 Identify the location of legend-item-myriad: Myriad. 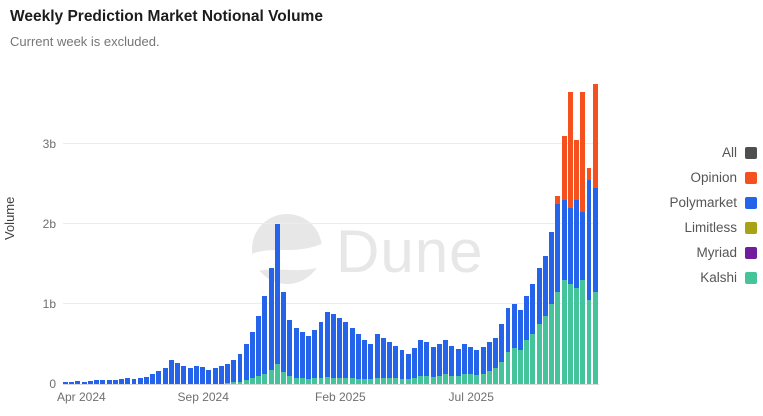
(726, 252).